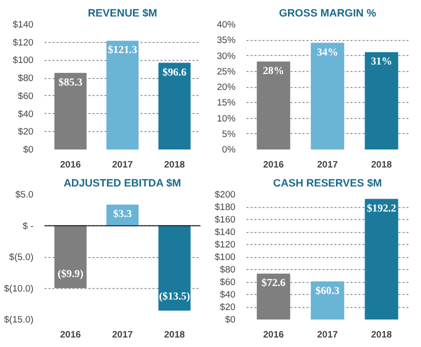 Image resolution: width=421 pixels, height=347 pixels. I want to click on data-label: $60.3, so click(328, 291).